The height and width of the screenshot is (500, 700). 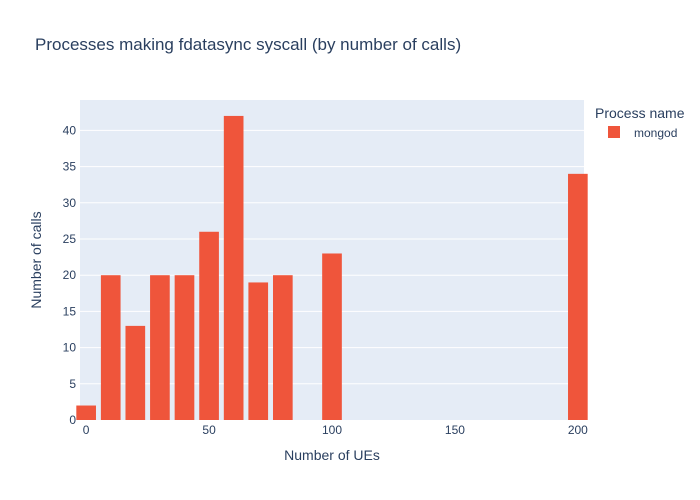 What do you see at coordinates (70, 203) in the screenshot?
I see `y-tick-label: 30` at bounding box center [70, 203].